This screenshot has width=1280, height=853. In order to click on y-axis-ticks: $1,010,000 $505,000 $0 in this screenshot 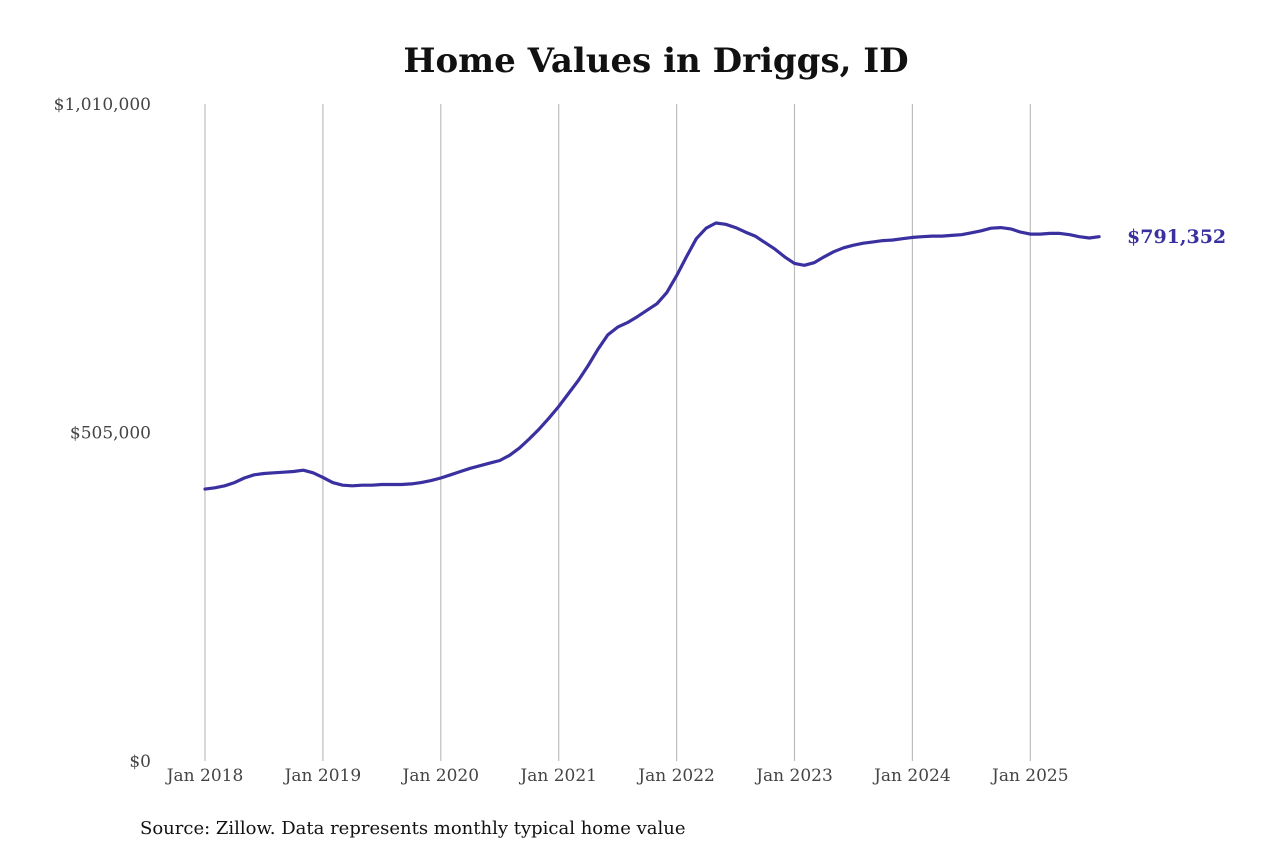, I will do `click(102, 433)`.